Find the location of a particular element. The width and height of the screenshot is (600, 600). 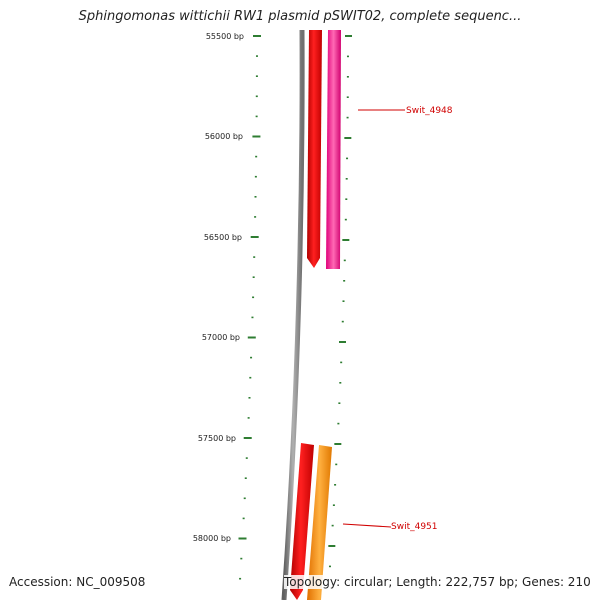

ruler-ticks is located at coordinates (249, 307).